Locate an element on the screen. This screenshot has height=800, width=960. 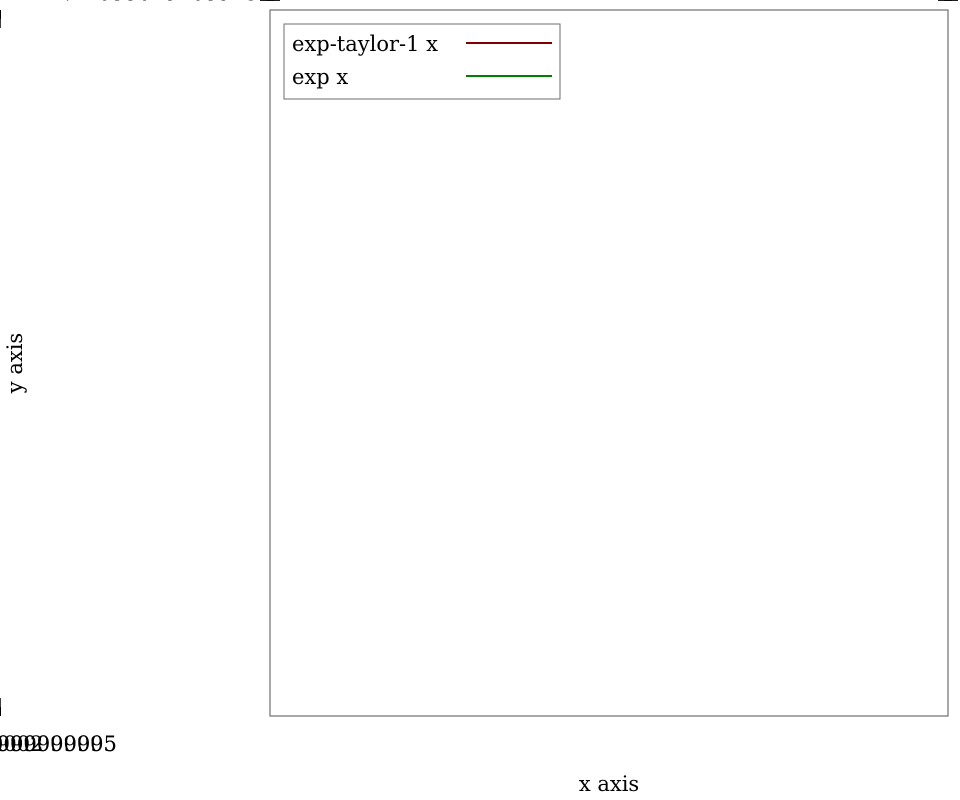
y-tick-label: 2.71833619463927 is located at coordinates (154, 2).